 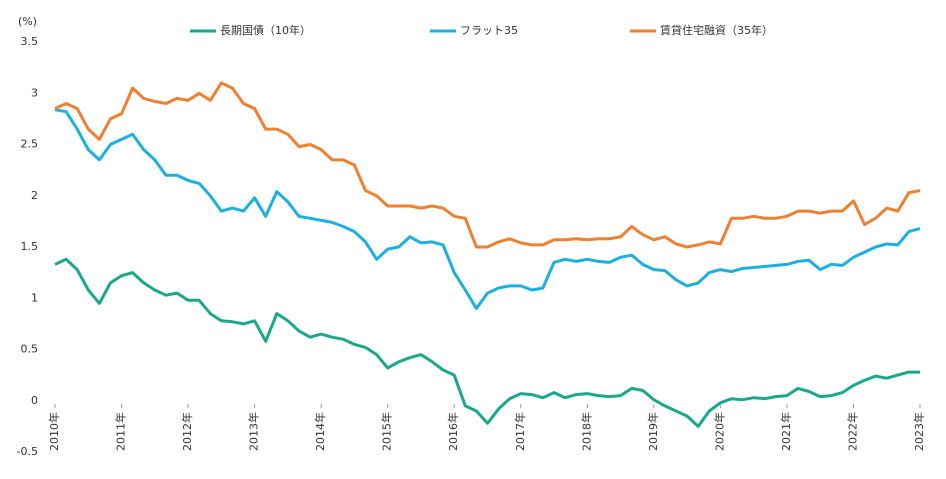 I want to click on y-tick-label: 2, so click(x=34, y=195).